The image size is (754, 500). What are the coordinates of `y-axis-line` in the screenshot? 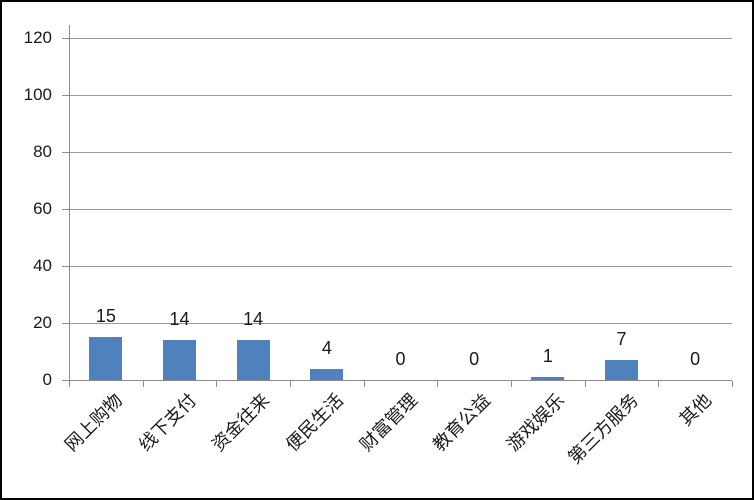 It's located at (69, 202).